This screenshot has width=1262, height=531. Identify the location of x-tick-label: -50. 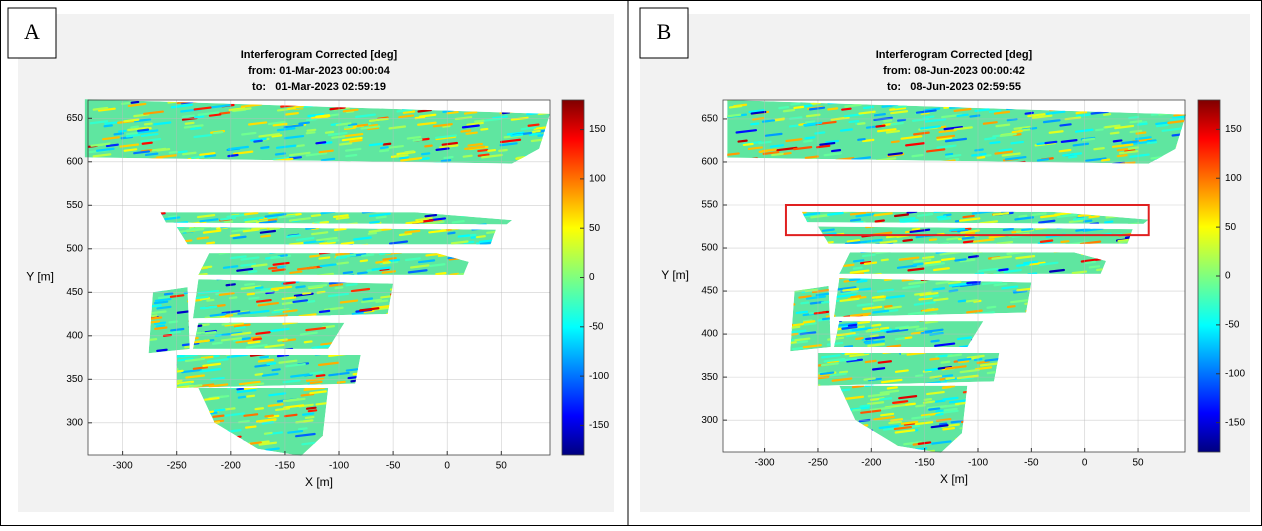
(1031, 463).